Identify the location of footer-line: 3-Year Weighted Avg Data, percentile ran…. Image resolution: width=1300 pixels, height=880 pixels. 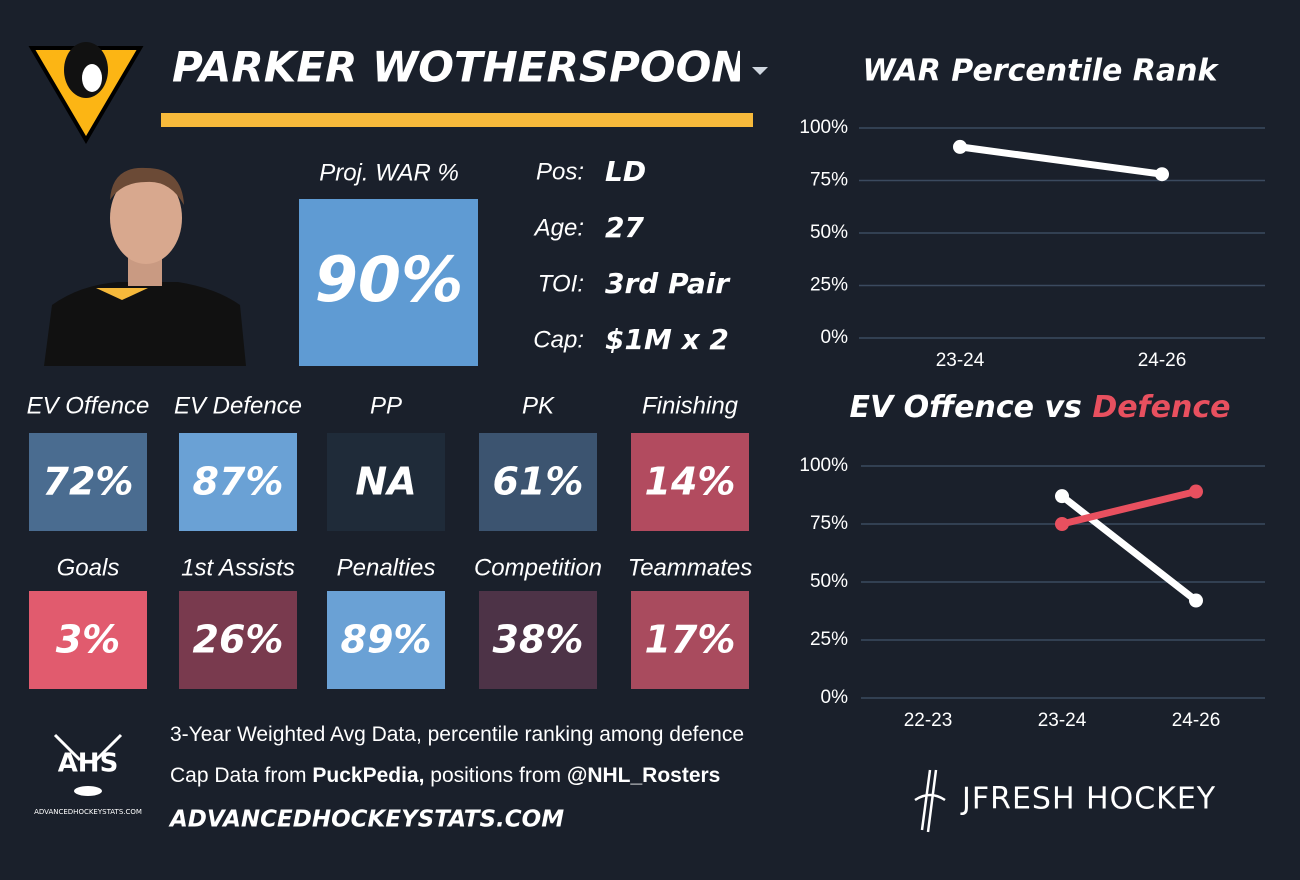
(457, 734).